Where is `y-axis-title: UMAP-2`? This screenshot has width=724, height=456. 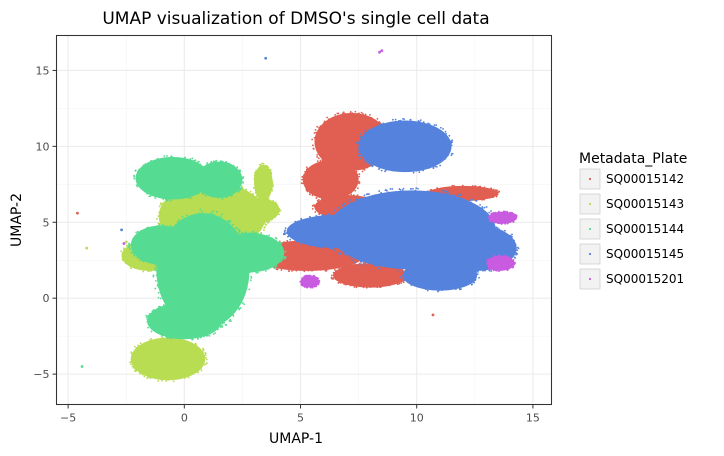 y-axis-title: UMAP-2 is located at coordinates (17, 220).